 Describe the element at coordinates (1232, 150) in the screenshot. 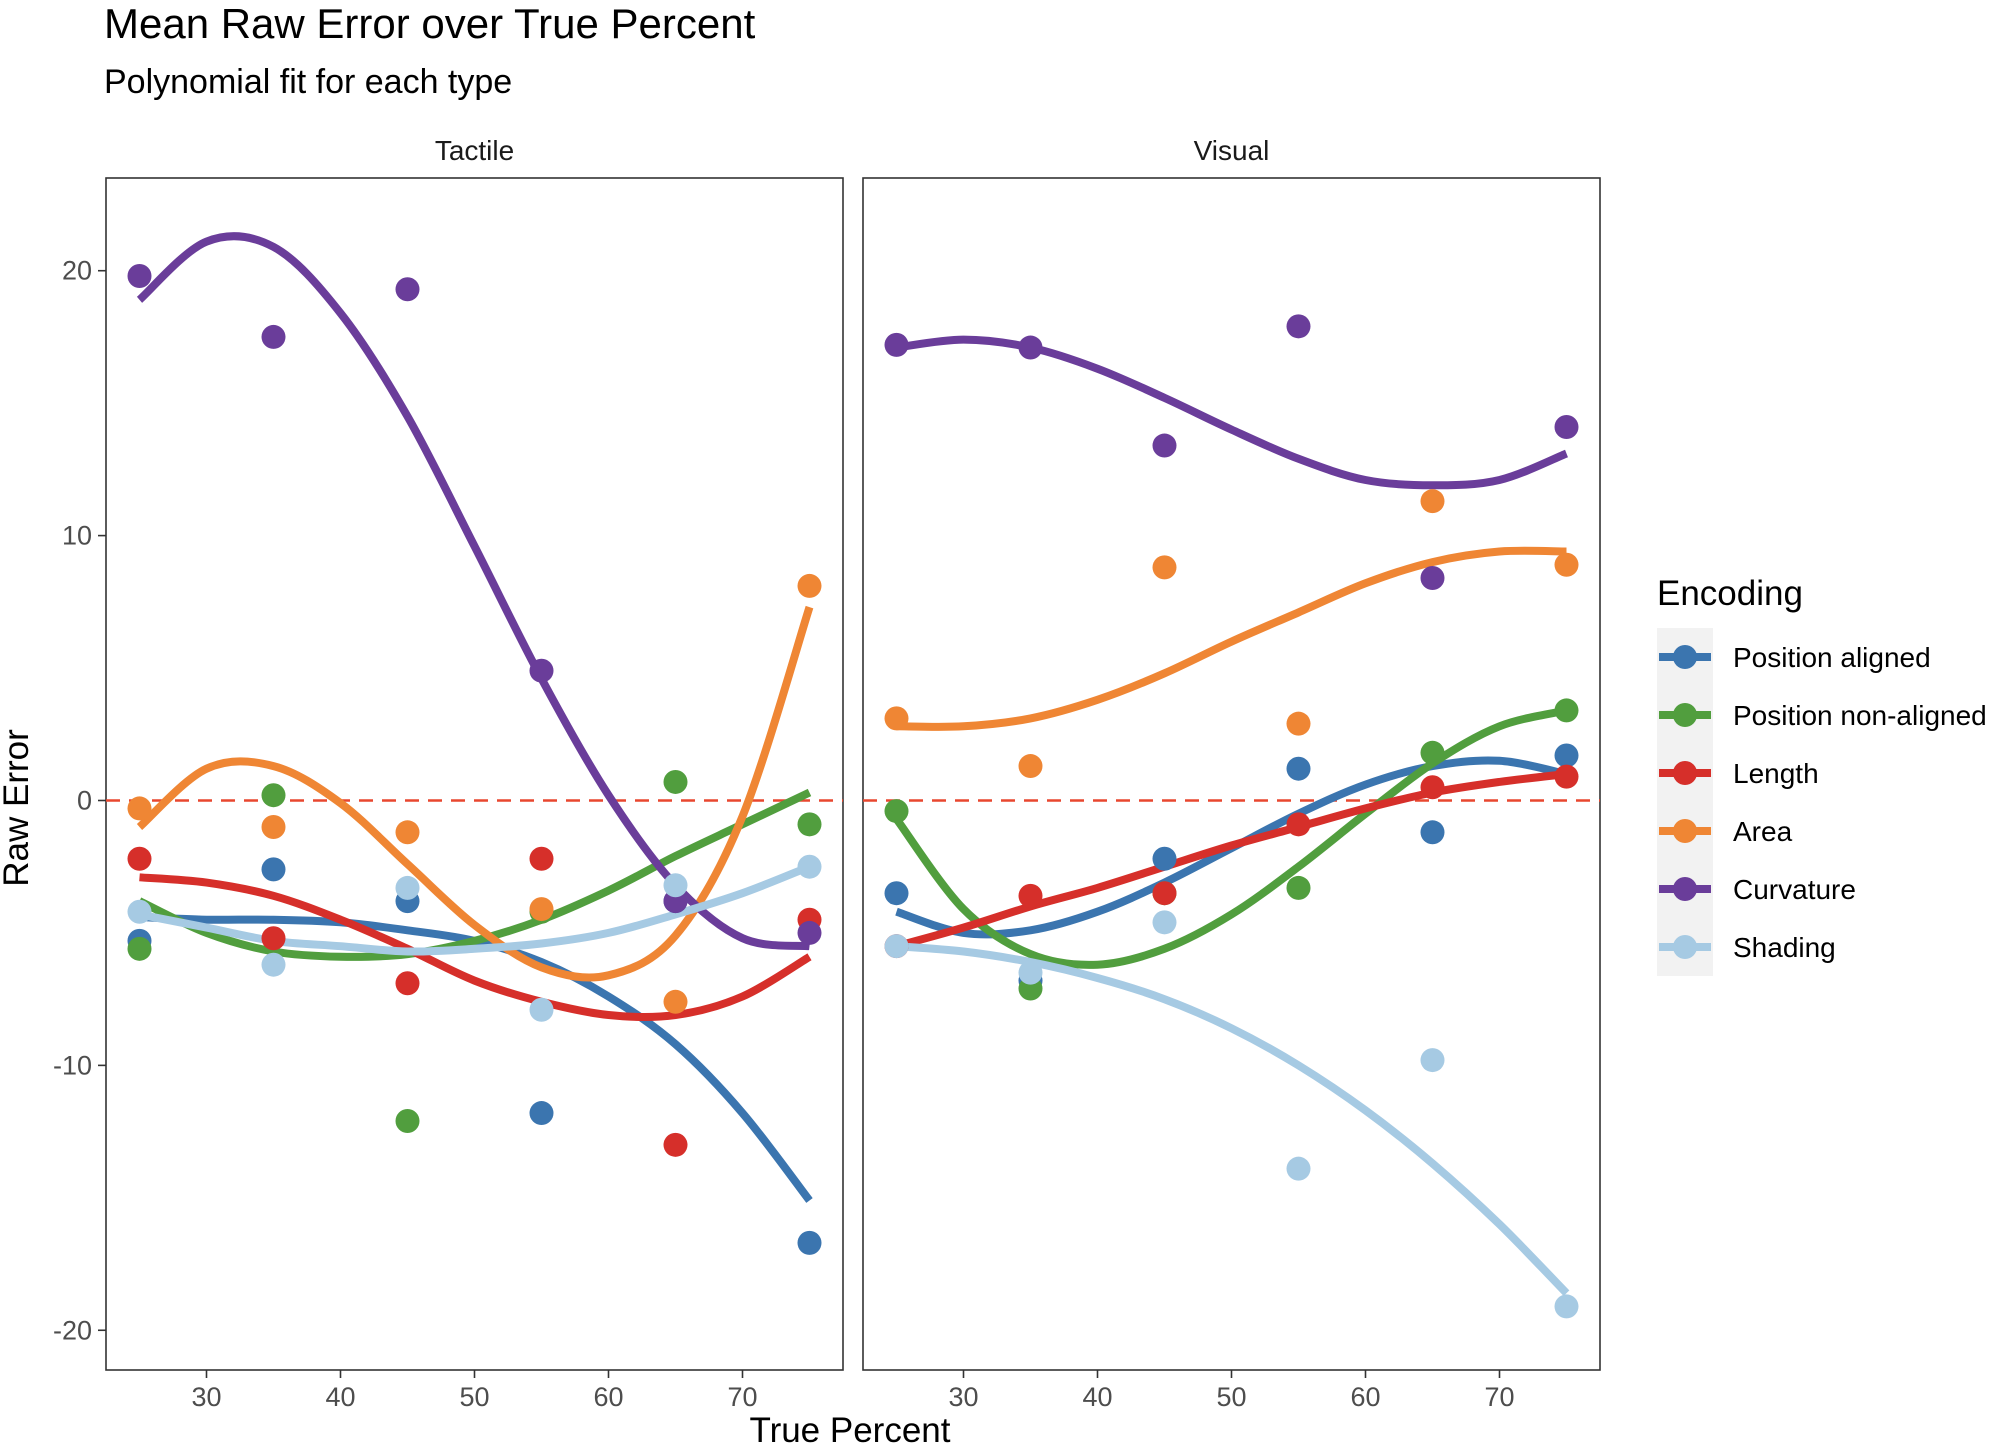

I see `panel-strip-label-visual: Visual` at that location.